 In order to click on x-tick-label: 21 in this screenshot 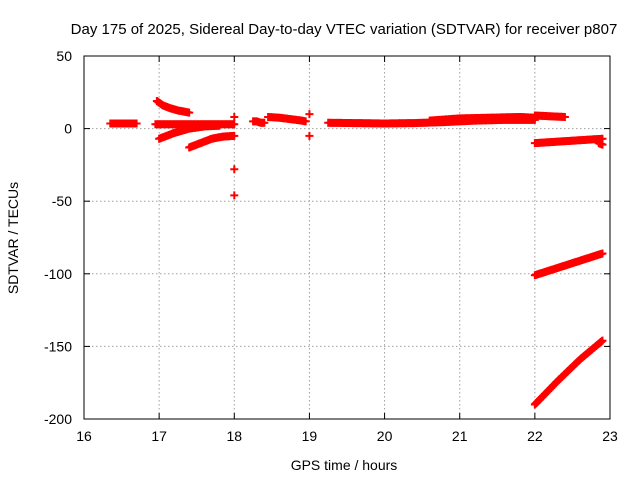, I will do `click(460, 436)`.